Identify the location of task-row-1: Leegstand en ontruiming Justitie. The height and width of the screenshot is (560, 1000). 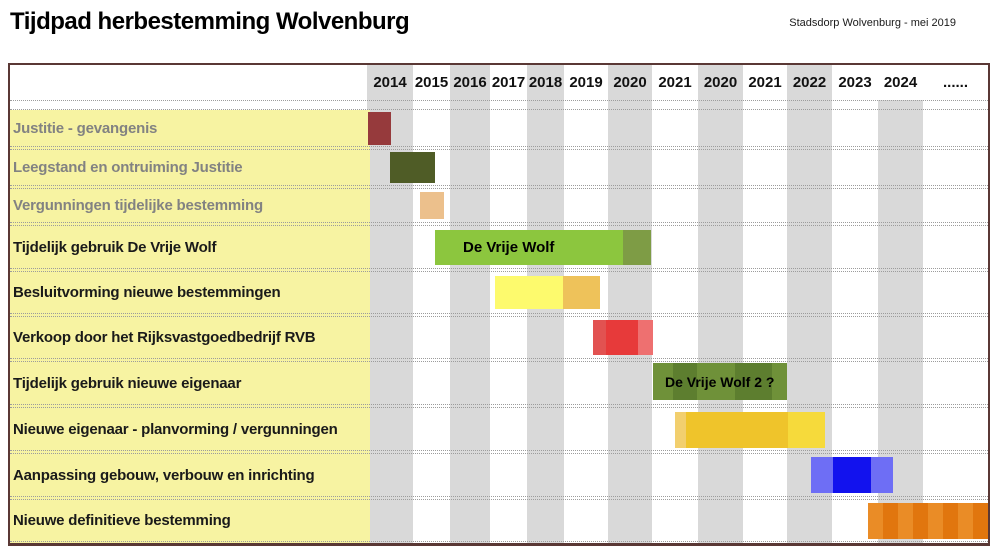
(499, 167).